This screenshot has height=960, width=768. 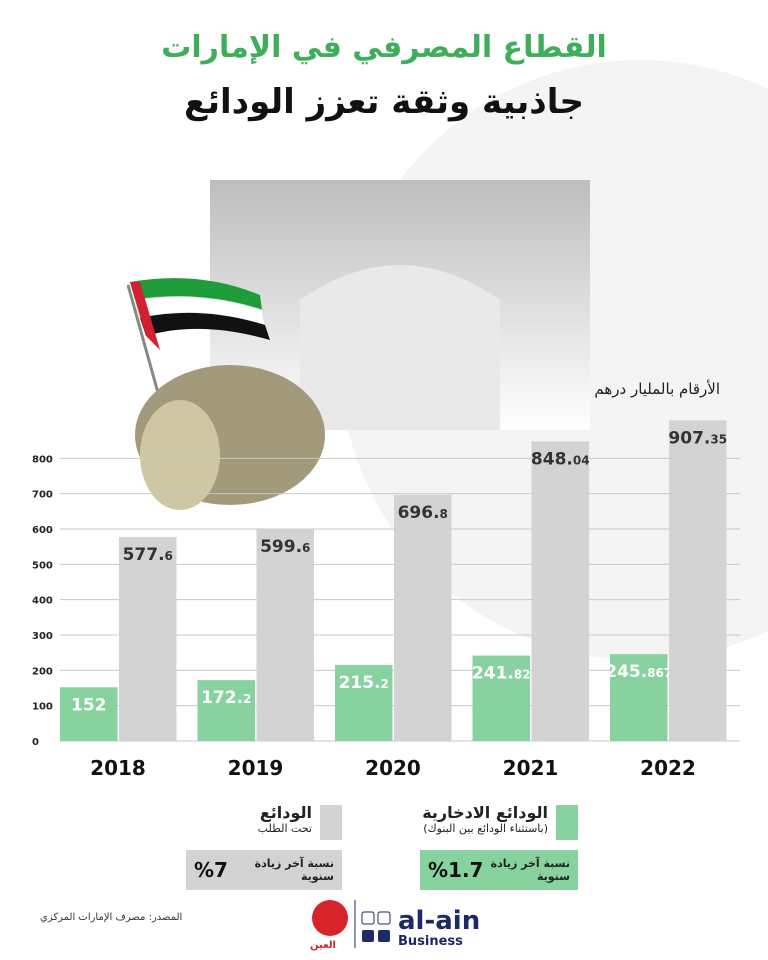 What do you see at coordinates (42, 530) in the screenshot?
I see `y-tick-label: 600` at bounding box center [42, 530].